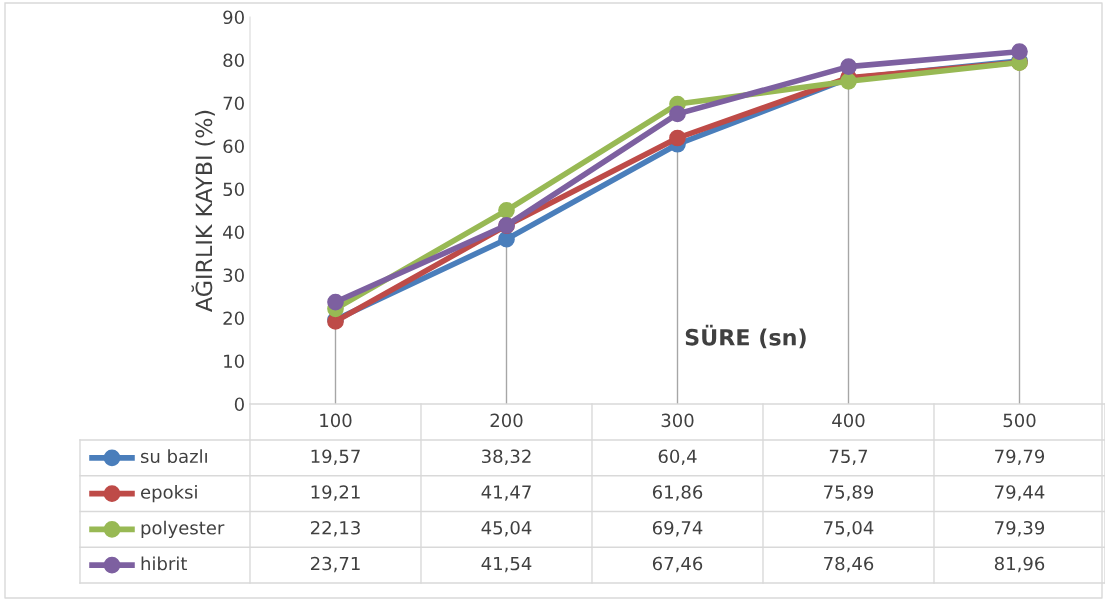 Image resolution: width=1105 pixels, height=603 pixels. Describe the element at coordinates (506, 457) in the screenshot. I see `data-label: 38,32` at that location.